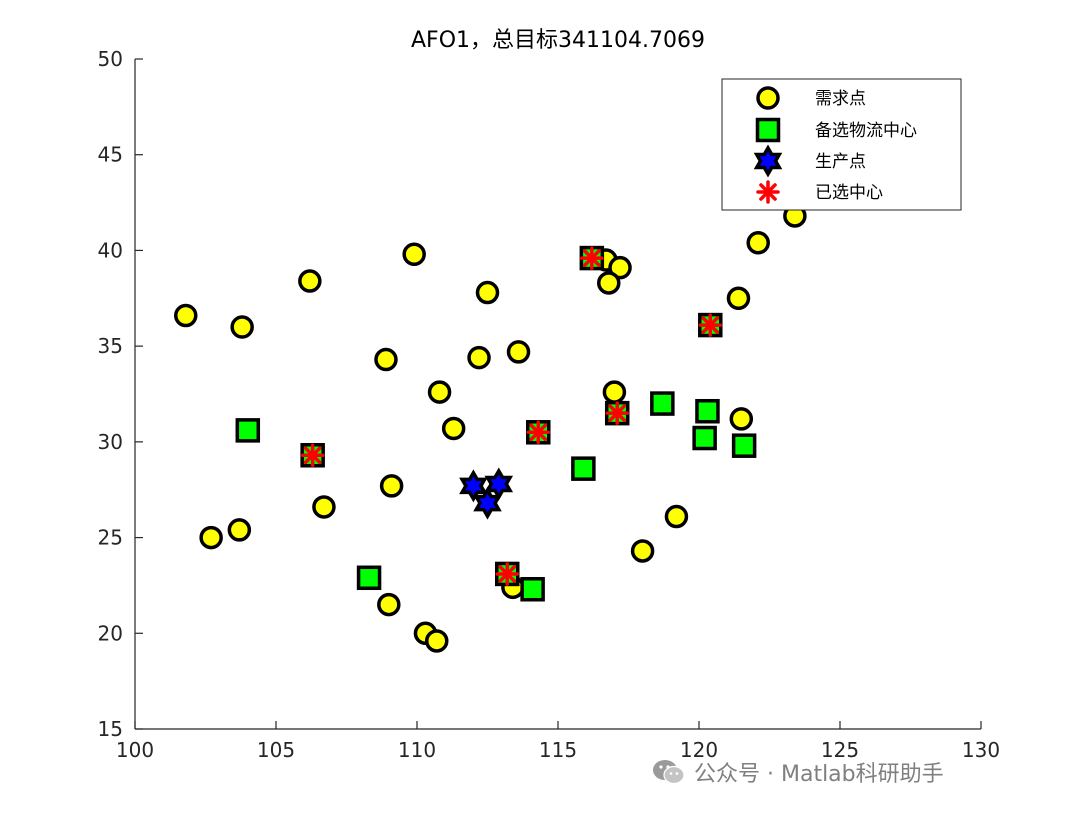 Image resolution: width=1080 pixels, height=814 pixels. What do you see at coordinates (981, 750) in the screenshot?
I see `x-tick-label: 130` at bounding box center [981, 750].